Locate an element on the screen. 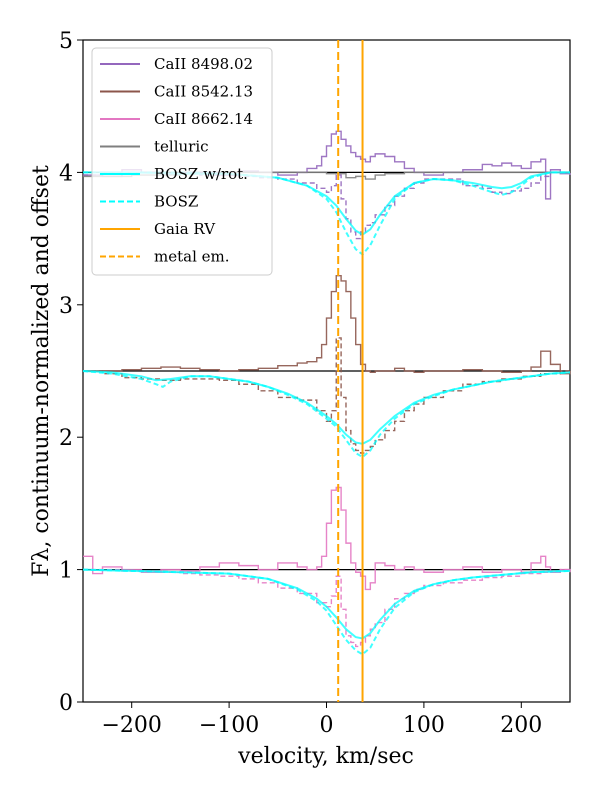  y-tick-label: 0 is located at coordinates (66, 703).